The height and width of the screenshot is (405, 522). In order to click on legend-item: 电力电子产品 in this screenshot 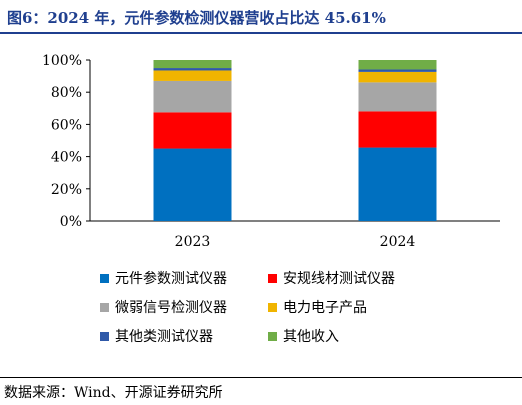, I will do `click(317, 307)`.